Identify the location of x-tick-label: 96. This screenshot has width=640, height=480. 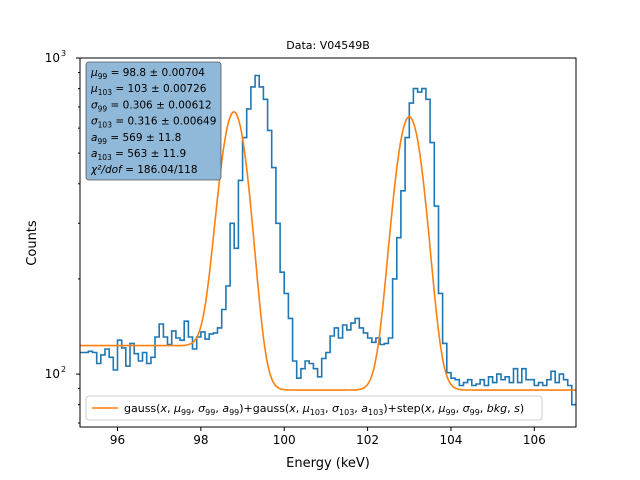
(117, 440).